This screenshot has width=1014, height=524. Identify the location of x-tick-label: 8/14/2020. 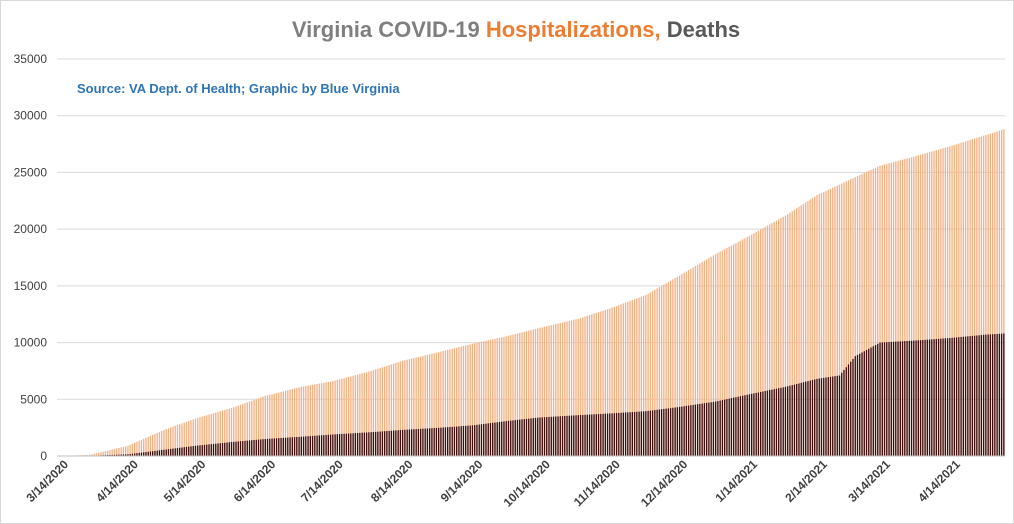
(392, 481).